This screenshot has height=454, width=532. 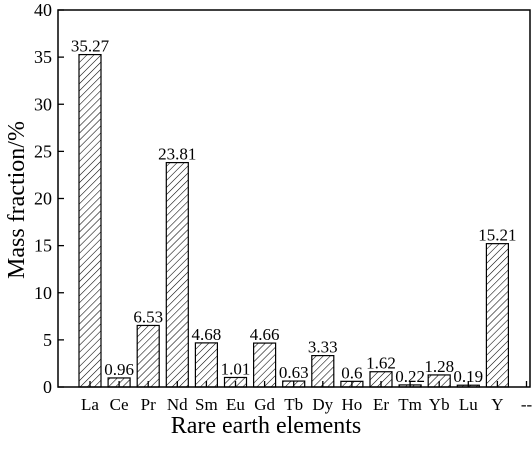 What do you see at coordinates (266, 426) in the screenshot?
I see `x-axis-label: Rare earth elements` at bounding box center [266, 426].